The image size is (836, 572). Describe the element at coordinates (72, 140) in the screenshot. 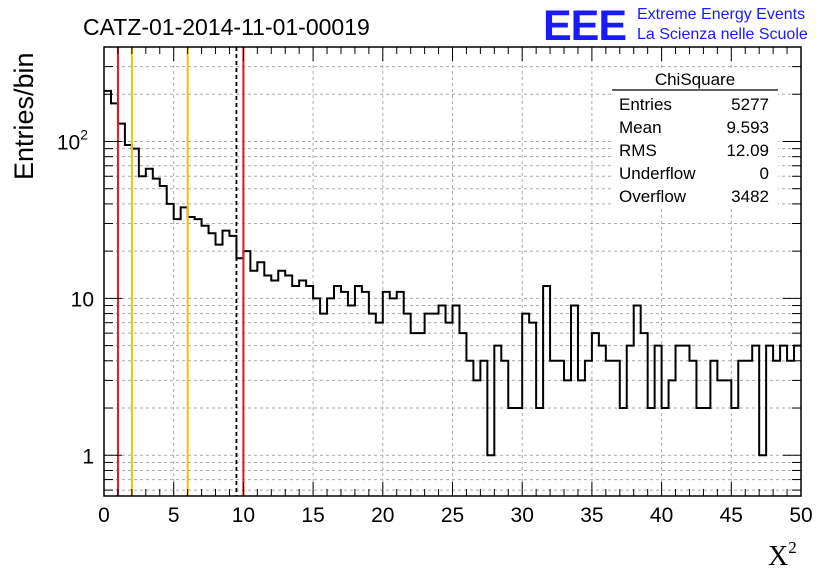

I see `y-tick-label: 102` at that location.